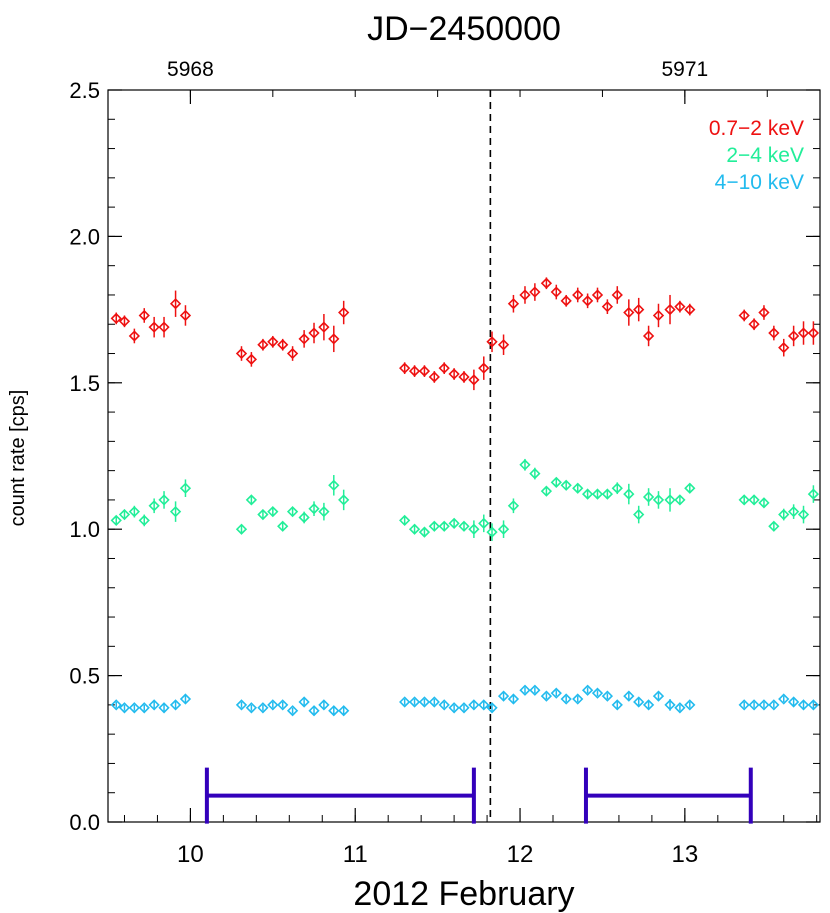  What do you see at coordinates (84, 236) in the screenshot?
I see `y-tick-label: 2.0` at bounding box center [84, 236].